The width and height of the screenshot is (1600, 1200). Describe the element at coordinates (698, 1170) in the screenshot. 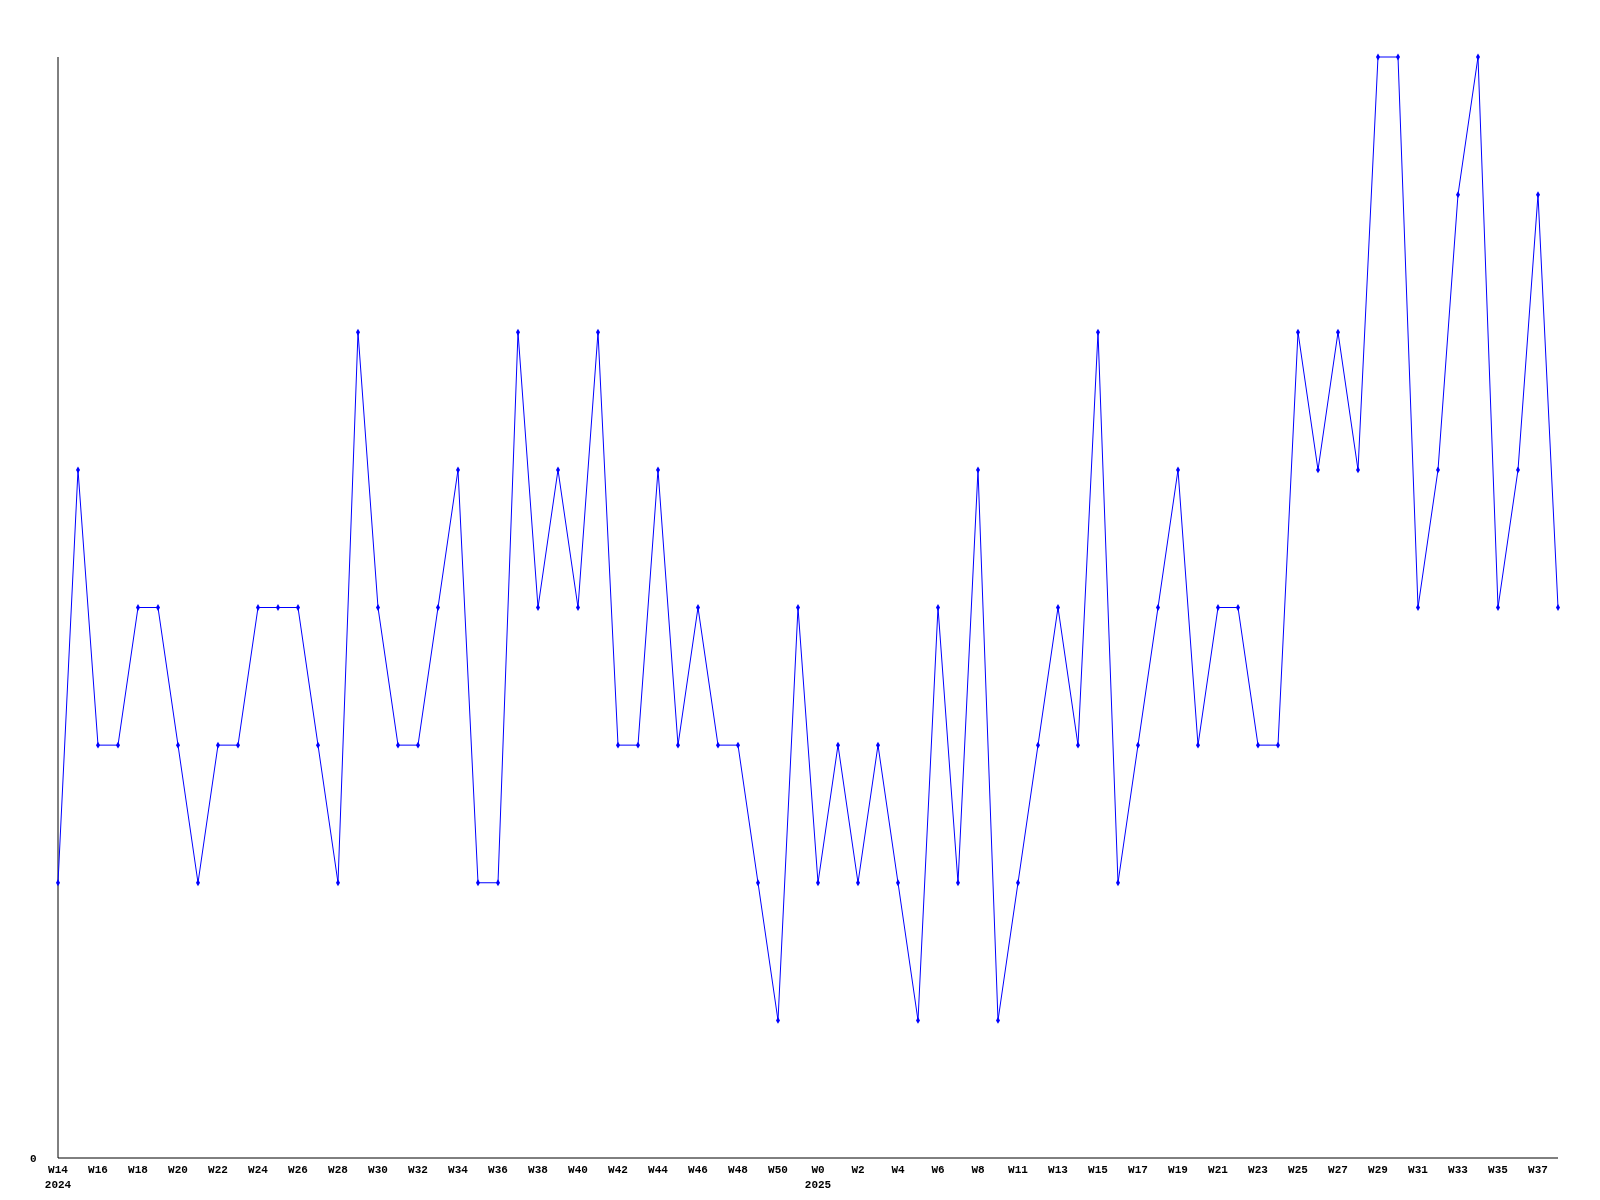

I see `x-tick-label: W46` at that location.